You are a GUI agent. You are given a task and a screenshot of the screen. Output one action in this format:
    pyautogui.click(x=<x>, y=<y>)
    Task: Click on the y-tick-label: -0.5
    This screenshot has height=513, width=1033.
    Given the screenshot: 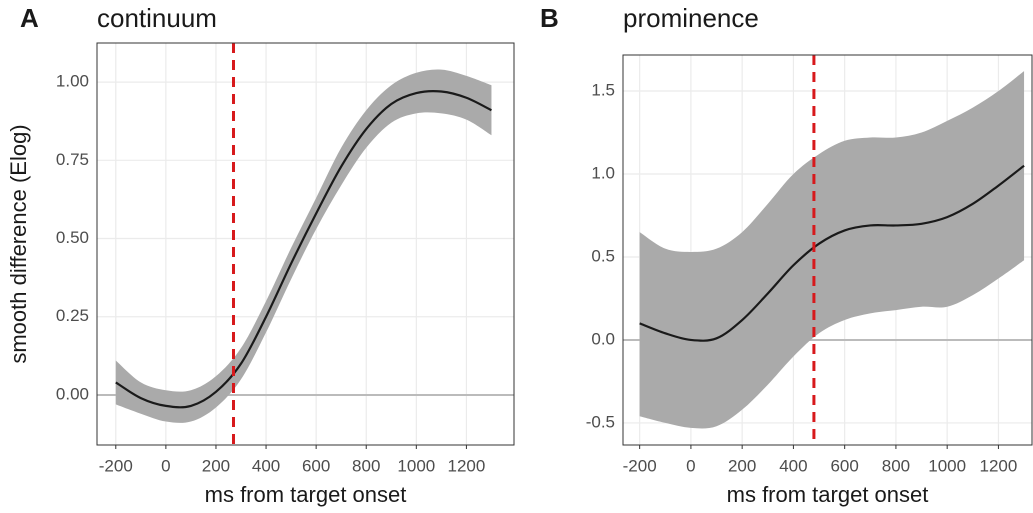 What is the action you would take?
    pyautogui.click(x=600, y=421)
    